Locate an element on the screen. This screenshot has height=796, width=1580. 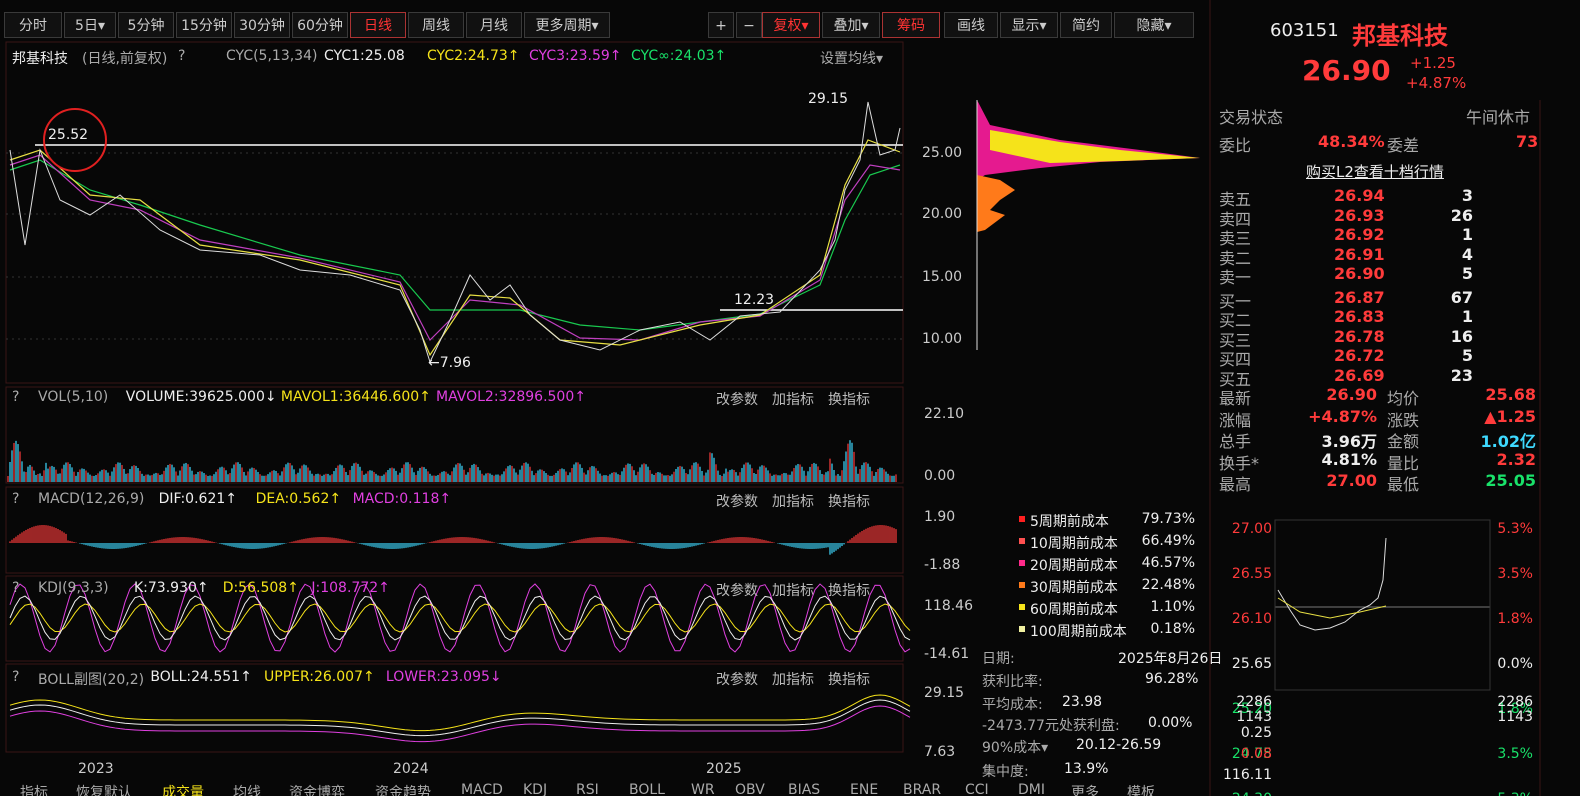
panel-value: UPPER:26.007↑ is located at coordinates (319, 677).